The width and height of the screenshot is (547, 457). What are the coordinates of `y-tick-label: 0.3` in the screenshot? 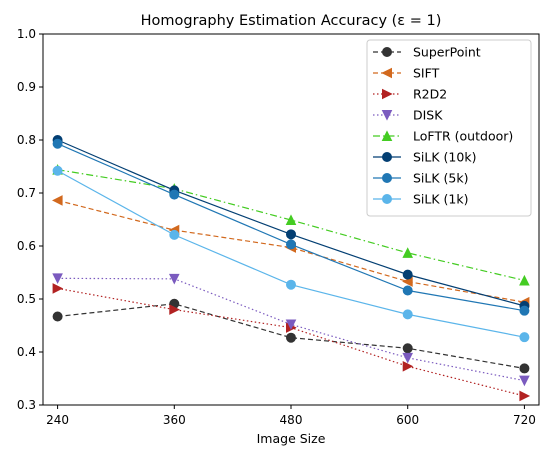 It's located at (26, 405).